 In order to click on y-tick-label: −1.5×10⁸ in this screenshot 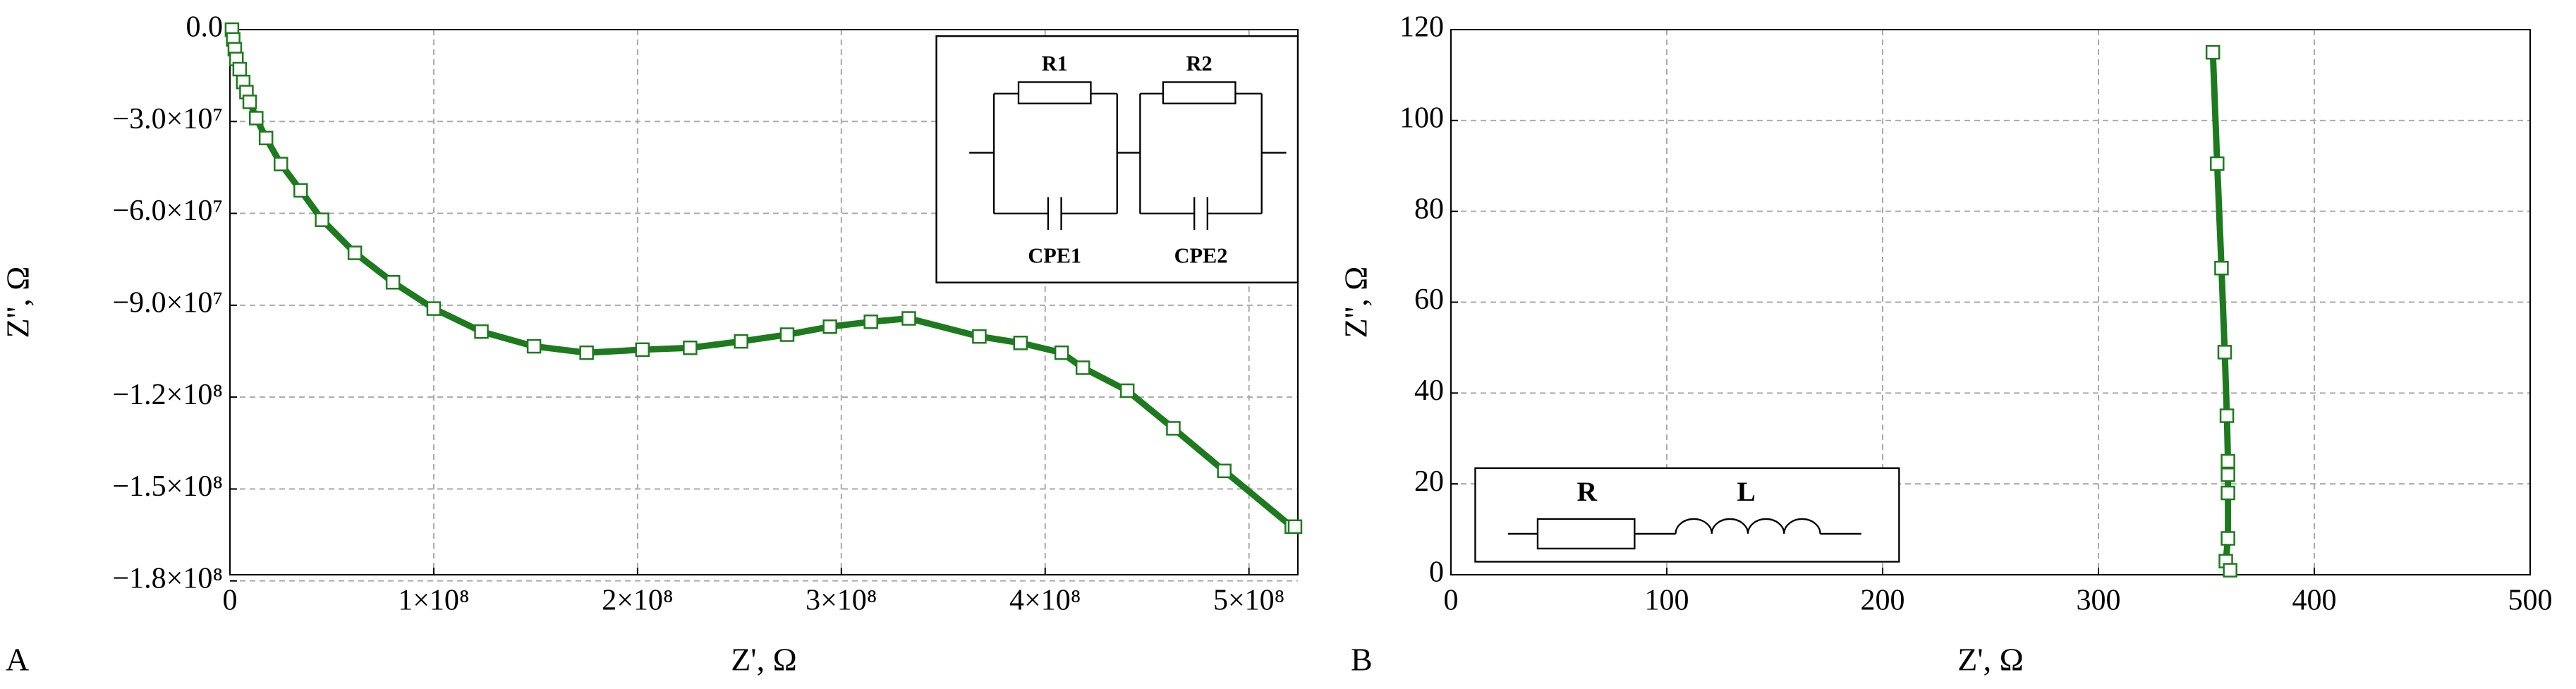, I will do `click(167, 486)`.